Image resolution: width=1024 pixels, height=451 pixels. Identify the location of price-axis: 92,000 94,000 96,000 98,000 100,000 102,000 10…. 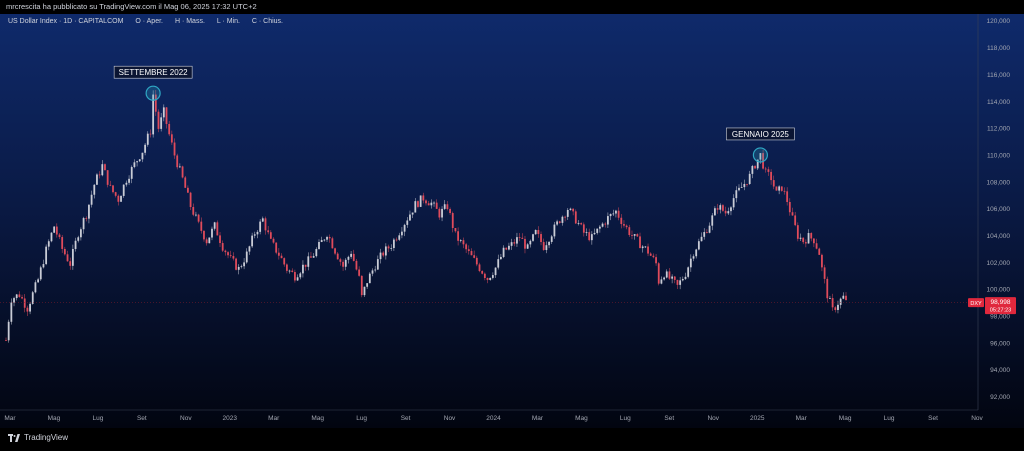
(999, 209).